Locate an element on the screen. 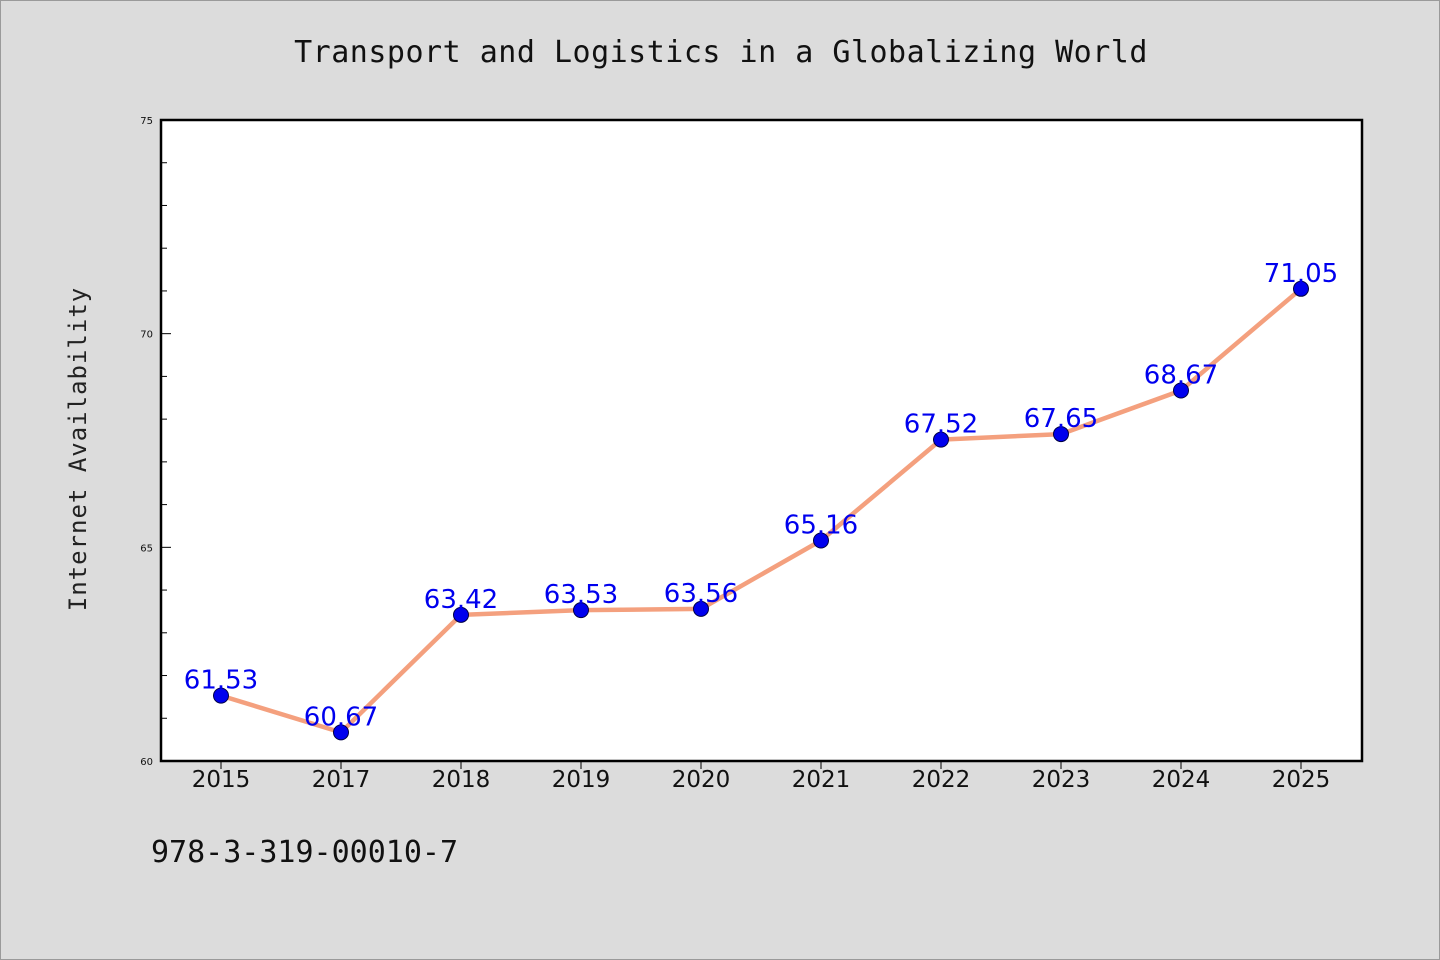  data-label: 68.67 is located at coordinates (1181, 376).